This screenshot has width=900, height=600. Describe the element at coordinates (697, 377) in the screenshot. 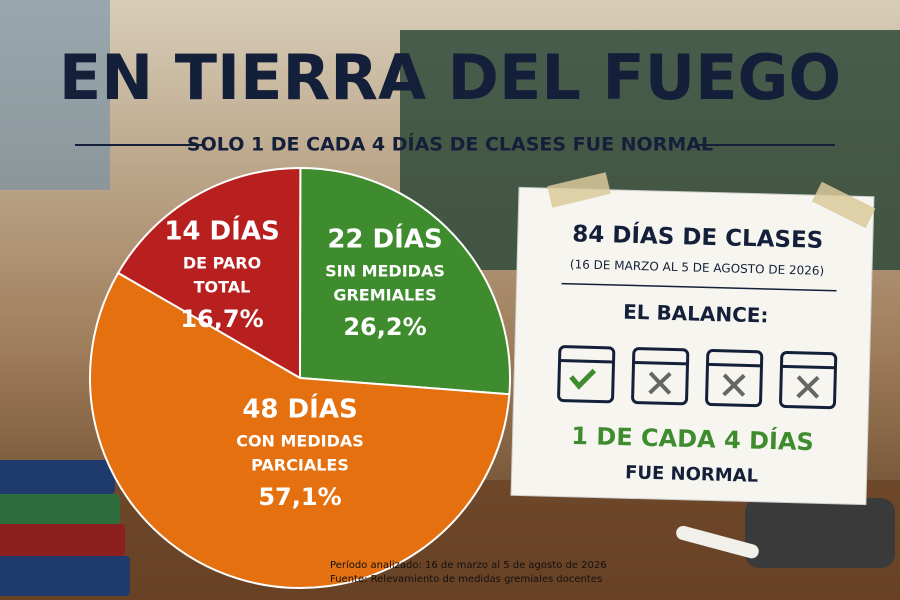

I see `calendars` at that location.